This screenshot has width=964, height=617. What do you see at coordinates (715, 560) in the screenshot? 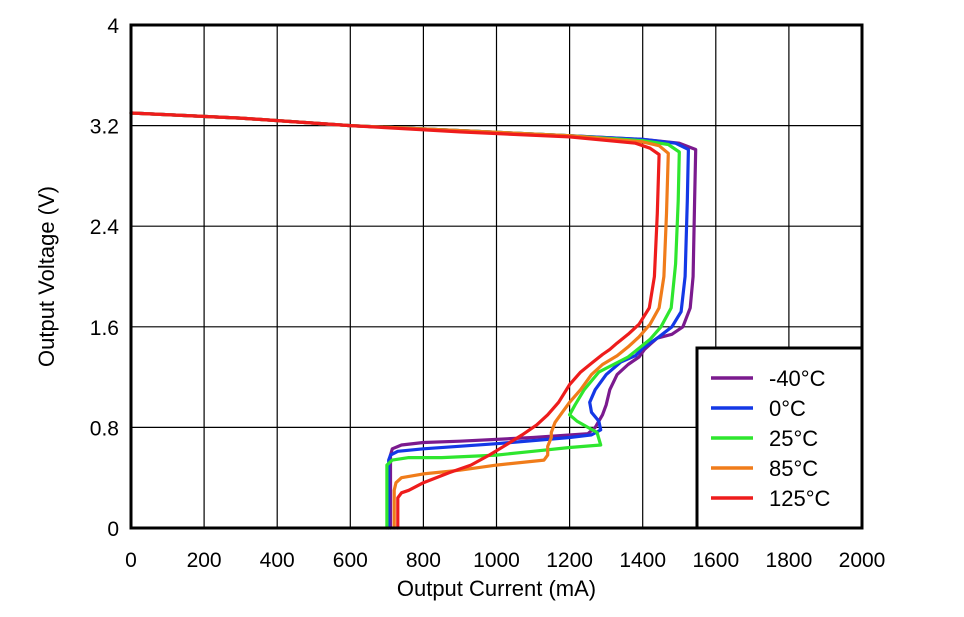
I see `x-tick-label: 1600` at bounding box center [715, 560].